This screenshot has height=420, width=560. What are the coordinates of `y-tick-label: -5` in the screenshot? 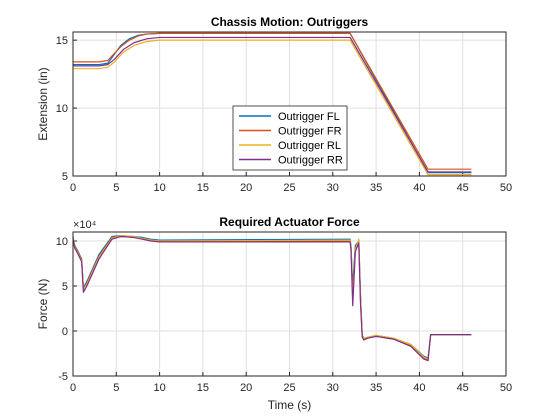 It's located at (63, 377).